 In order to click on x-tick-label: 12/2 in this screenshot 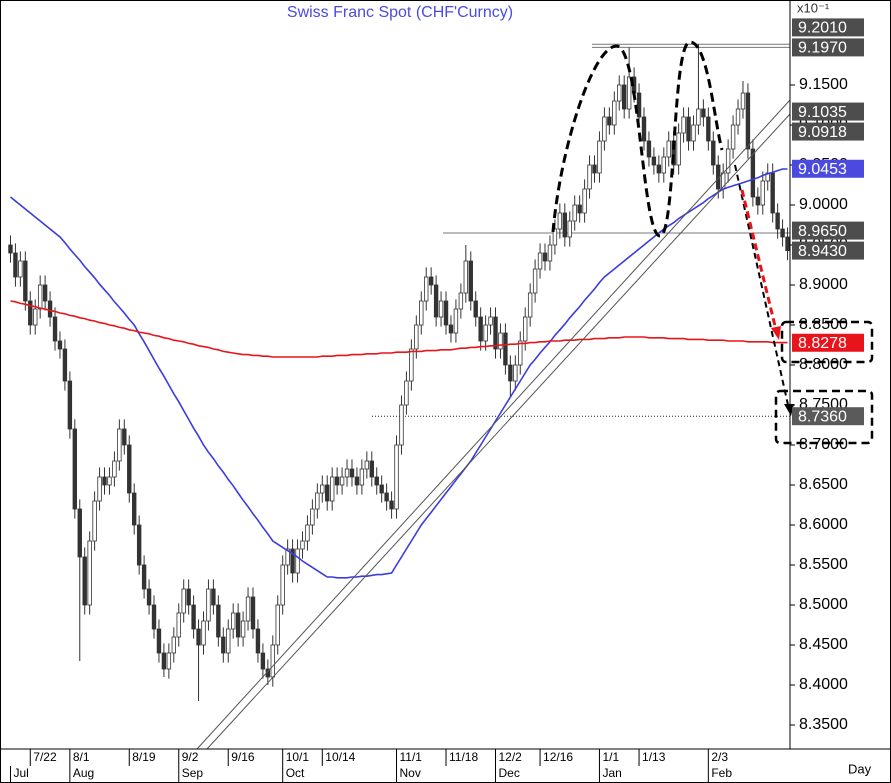, I will do `click(511, 757)`.